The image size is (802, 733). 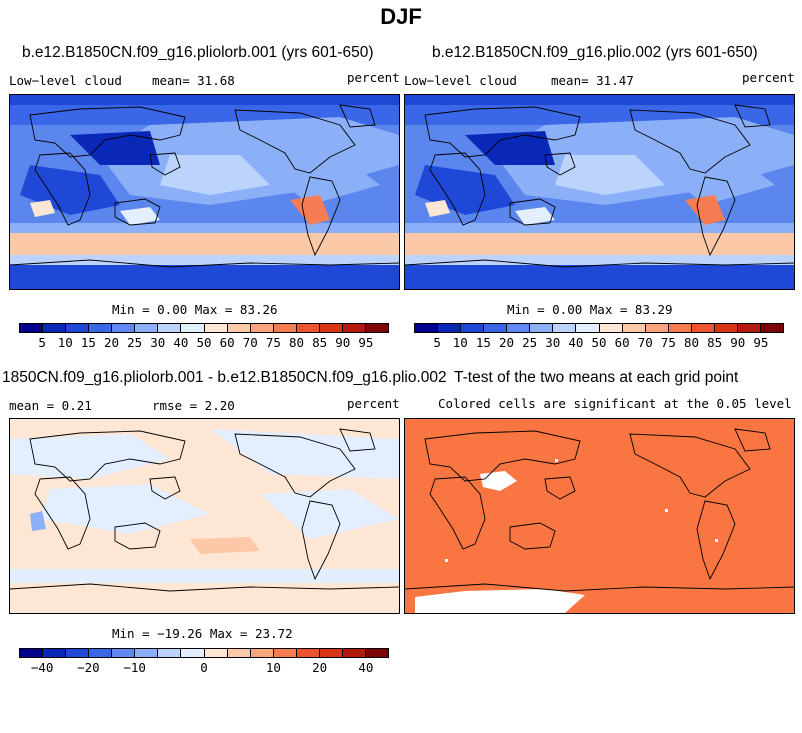 I want to click on colorbar-tick-label: −10, so click(x=134, y=667).